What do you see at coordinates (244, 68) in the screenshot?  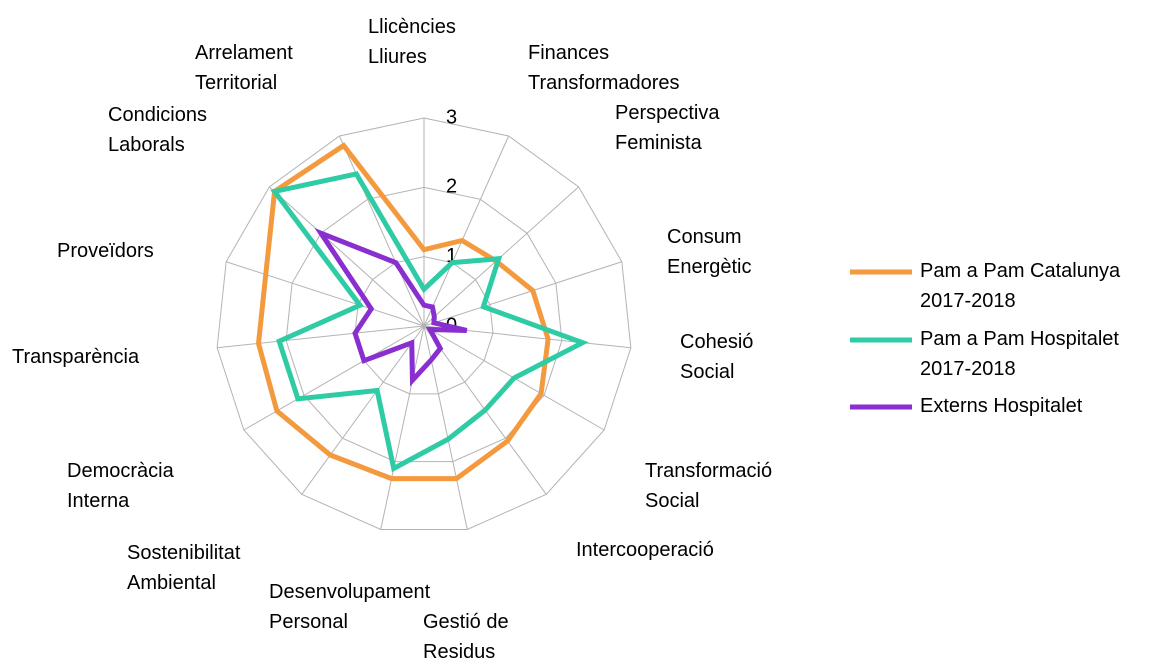 I see `category-label: Arrelament Territorial` at bounding box center [244, 68].